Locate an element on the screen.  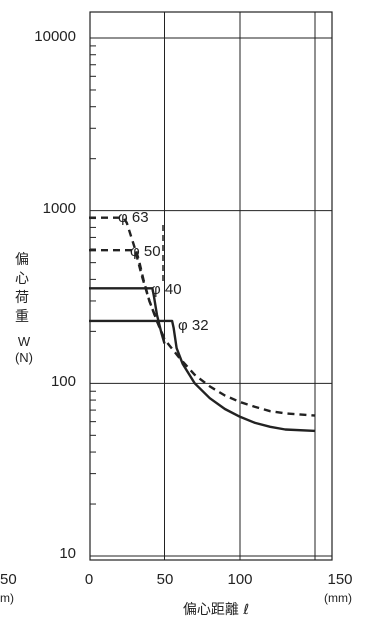
cut-off-unit-label: m) is located at coordinates (7, 598).